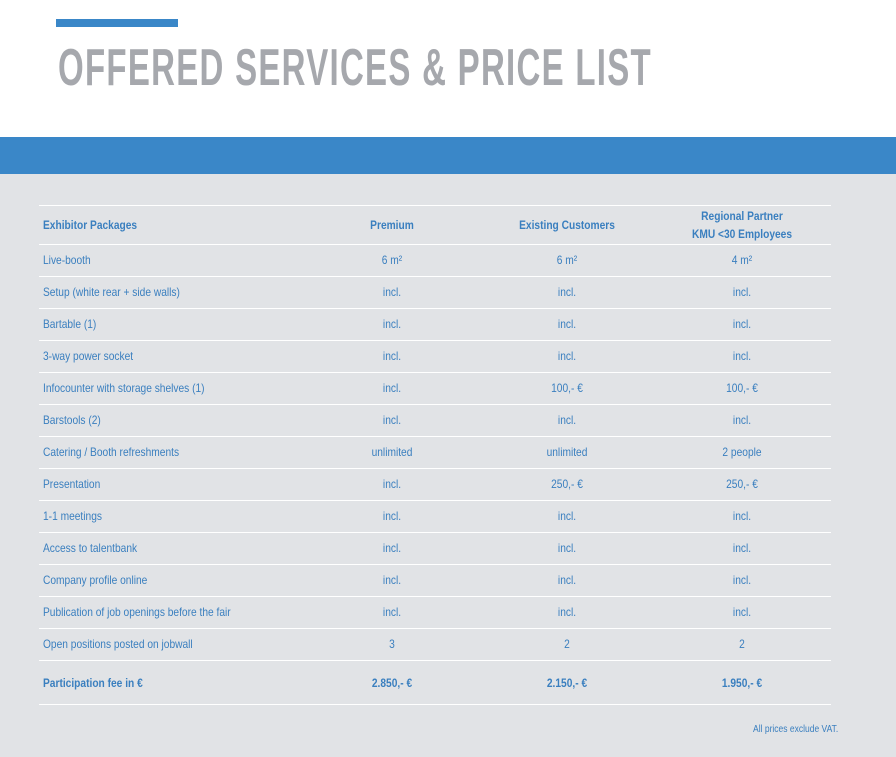  Describe the element at coordinates (124, 388) in the screenshot. I see `row-label: Infocounter with storage shelves (1)` at that location.